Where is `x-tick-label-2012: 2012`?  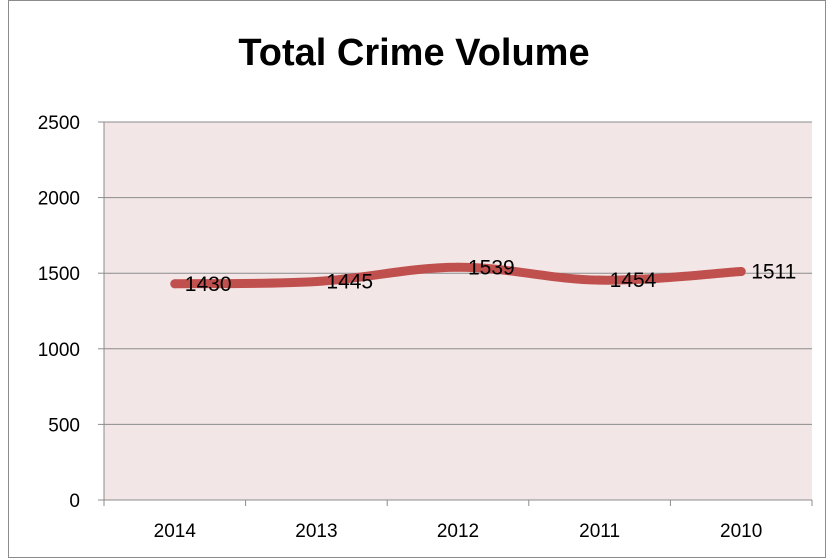
x-tick-label-2012: 2012 is located at coordinates (458, 531).